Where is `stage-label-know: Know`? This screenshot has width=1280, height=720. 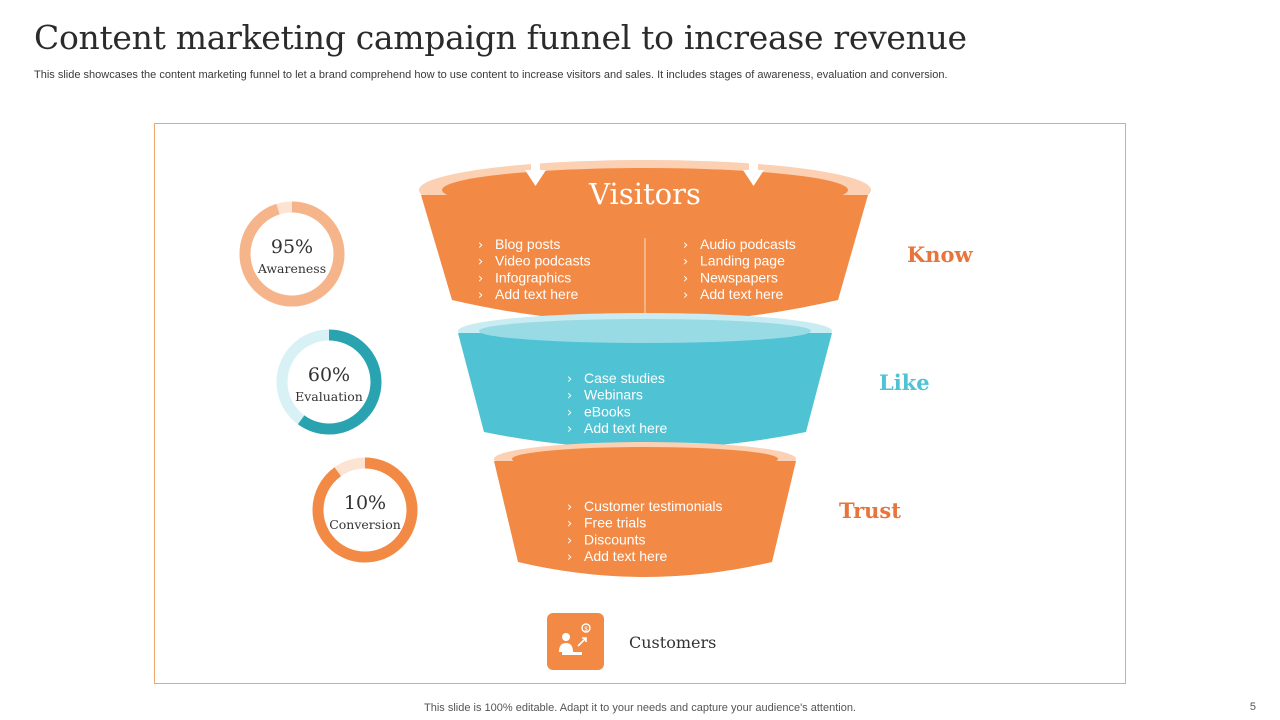 stage-label-know: Know is located at coordinates (940, 254).